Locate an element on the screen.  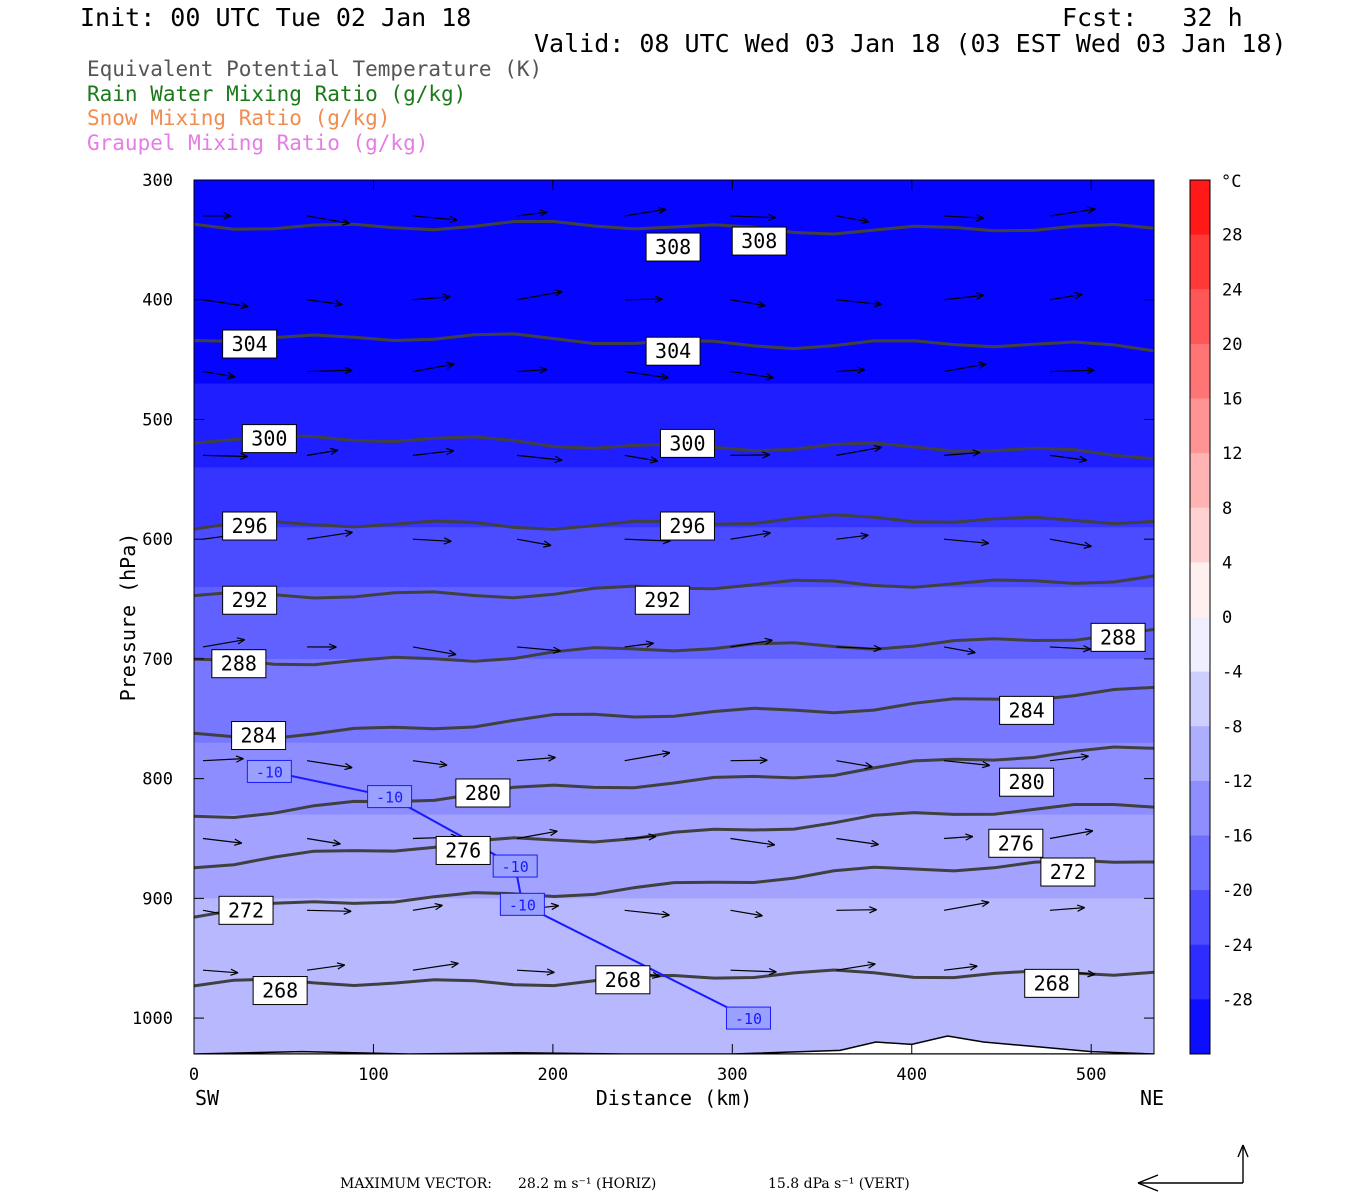
contour-label-272: 272 is located at coordinates (246, 910).